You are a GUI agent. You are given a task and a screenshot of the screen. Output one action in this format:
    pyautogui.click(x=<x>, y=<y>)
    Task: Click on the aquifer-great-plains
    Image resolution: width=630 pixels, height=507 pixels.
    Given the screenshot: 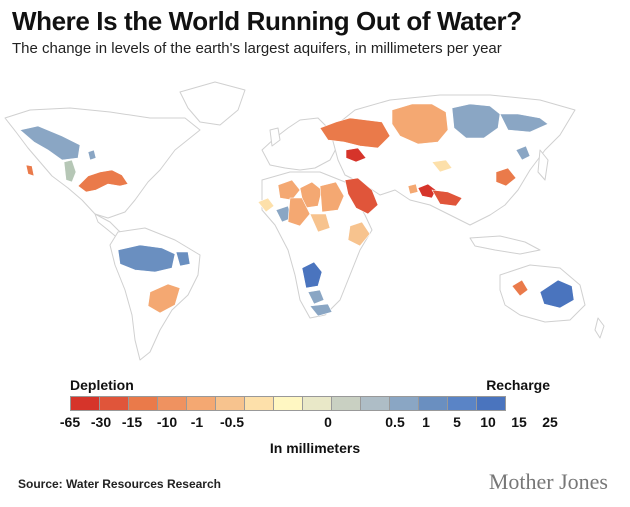 What is the action you would take?
    pyautogui.click(x=70, y=171)
    